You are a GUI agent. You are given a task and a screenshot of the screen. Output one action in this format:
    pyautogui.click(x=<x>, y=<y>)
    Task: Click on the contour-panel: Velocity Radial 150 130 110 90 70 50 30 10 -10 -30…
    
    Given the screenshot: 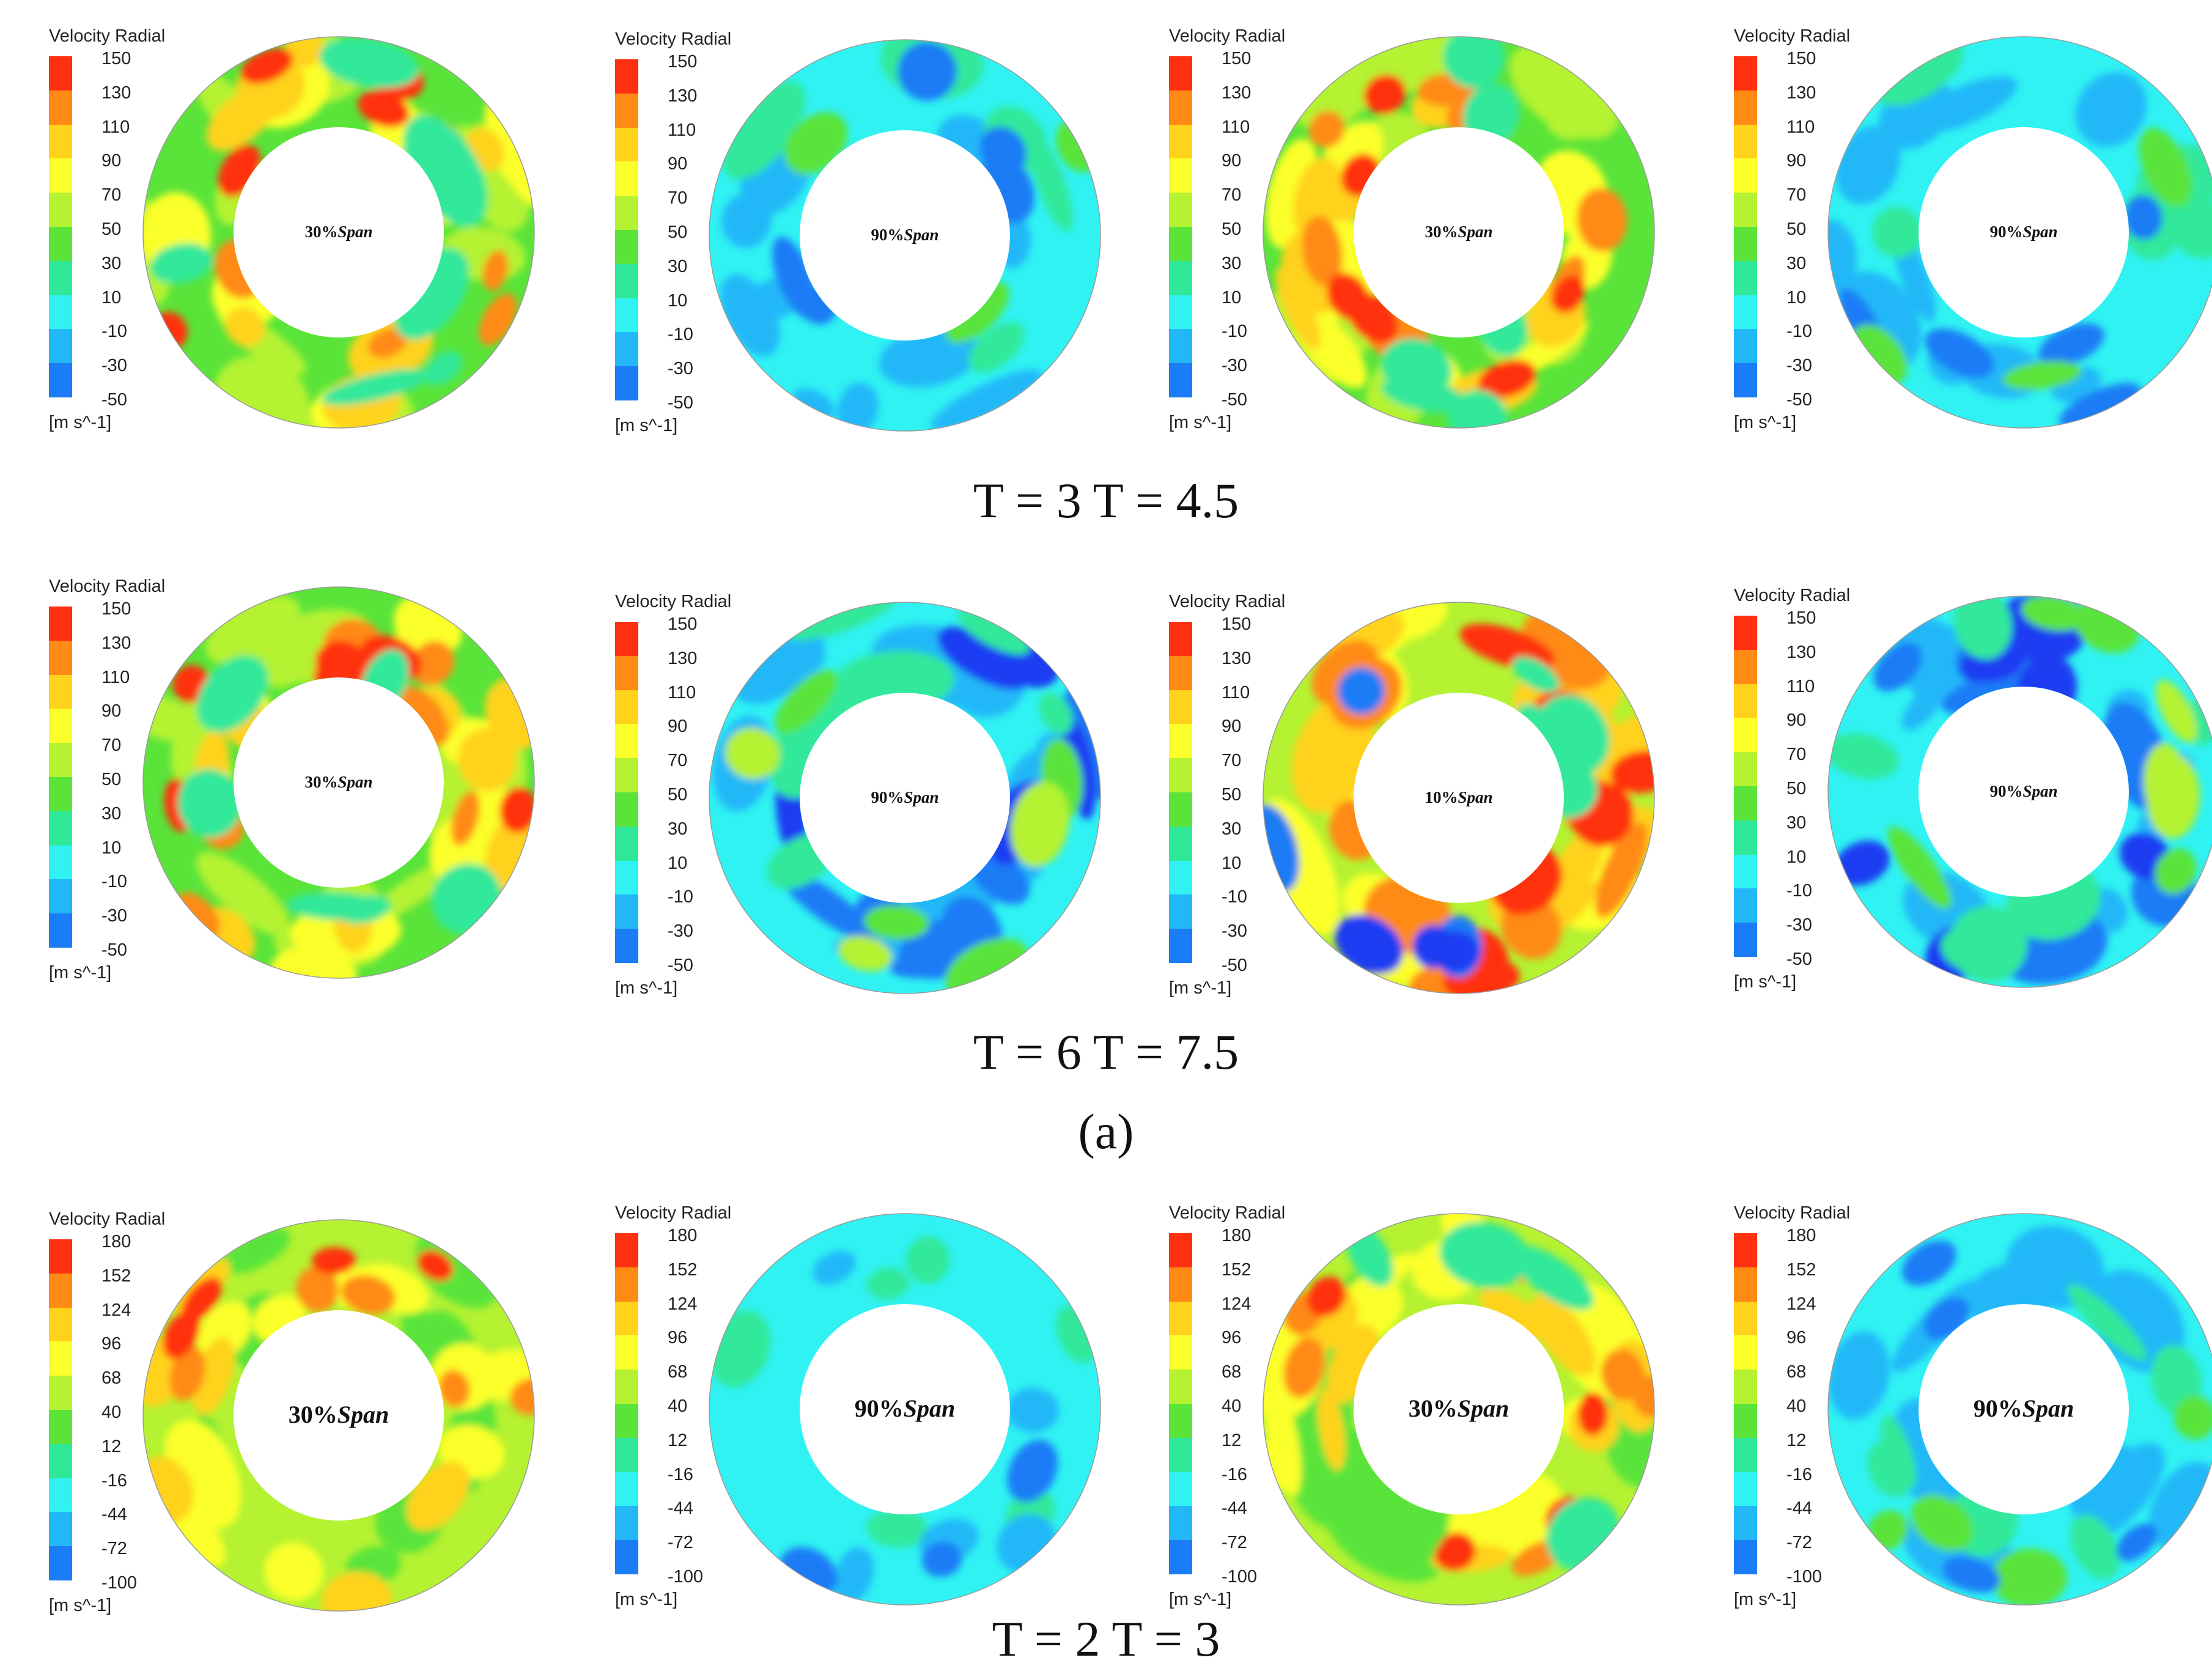 What is the action you would take?
    pyautogui.click(x=854, y=789)
    